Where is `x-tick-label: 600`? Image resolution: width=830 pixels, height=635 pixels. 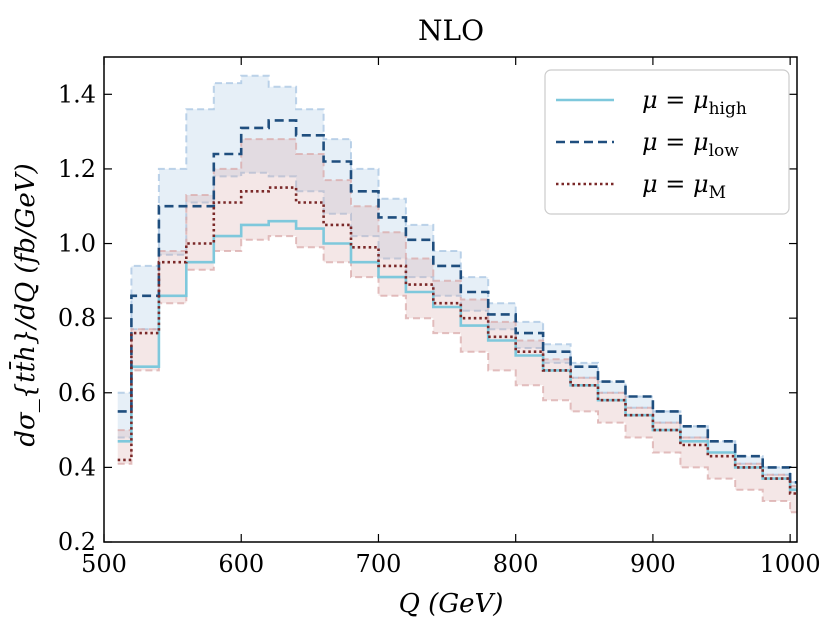 x-tick-label: 600 is located at coordinates (241, 564).